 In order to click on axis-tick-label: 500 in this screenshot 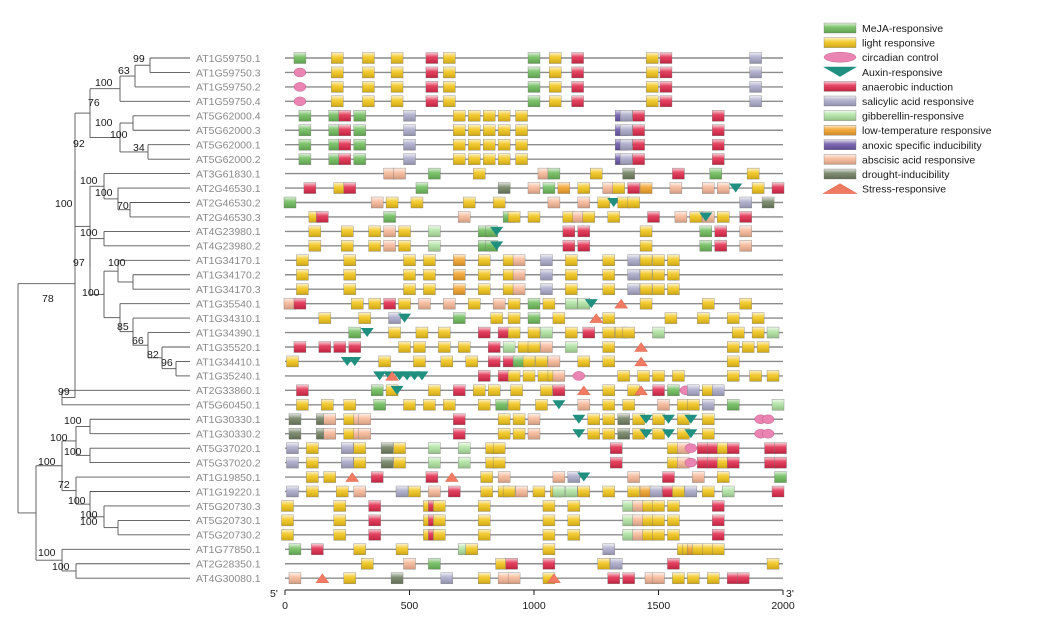, I will do `click(410, 606)`.